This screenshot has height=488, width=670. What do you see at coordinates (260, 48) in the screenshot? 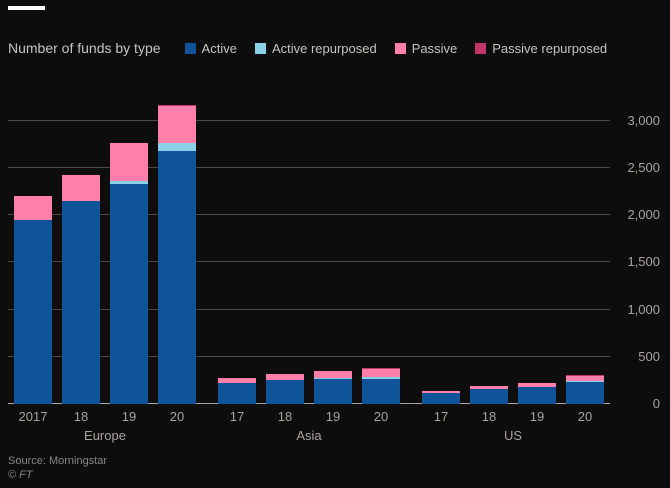
I see `legend-swatch-active-repurposed` at bounding box center [260, 48].